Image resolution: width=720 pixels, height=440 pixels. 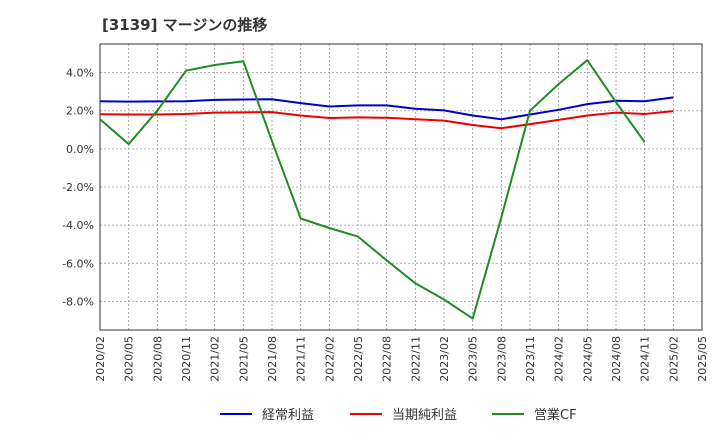 What do you see at coordinates (186, 359) in the screenshot?
I see `x-tick-label: 2020/11` at bounding box center [186, 359].